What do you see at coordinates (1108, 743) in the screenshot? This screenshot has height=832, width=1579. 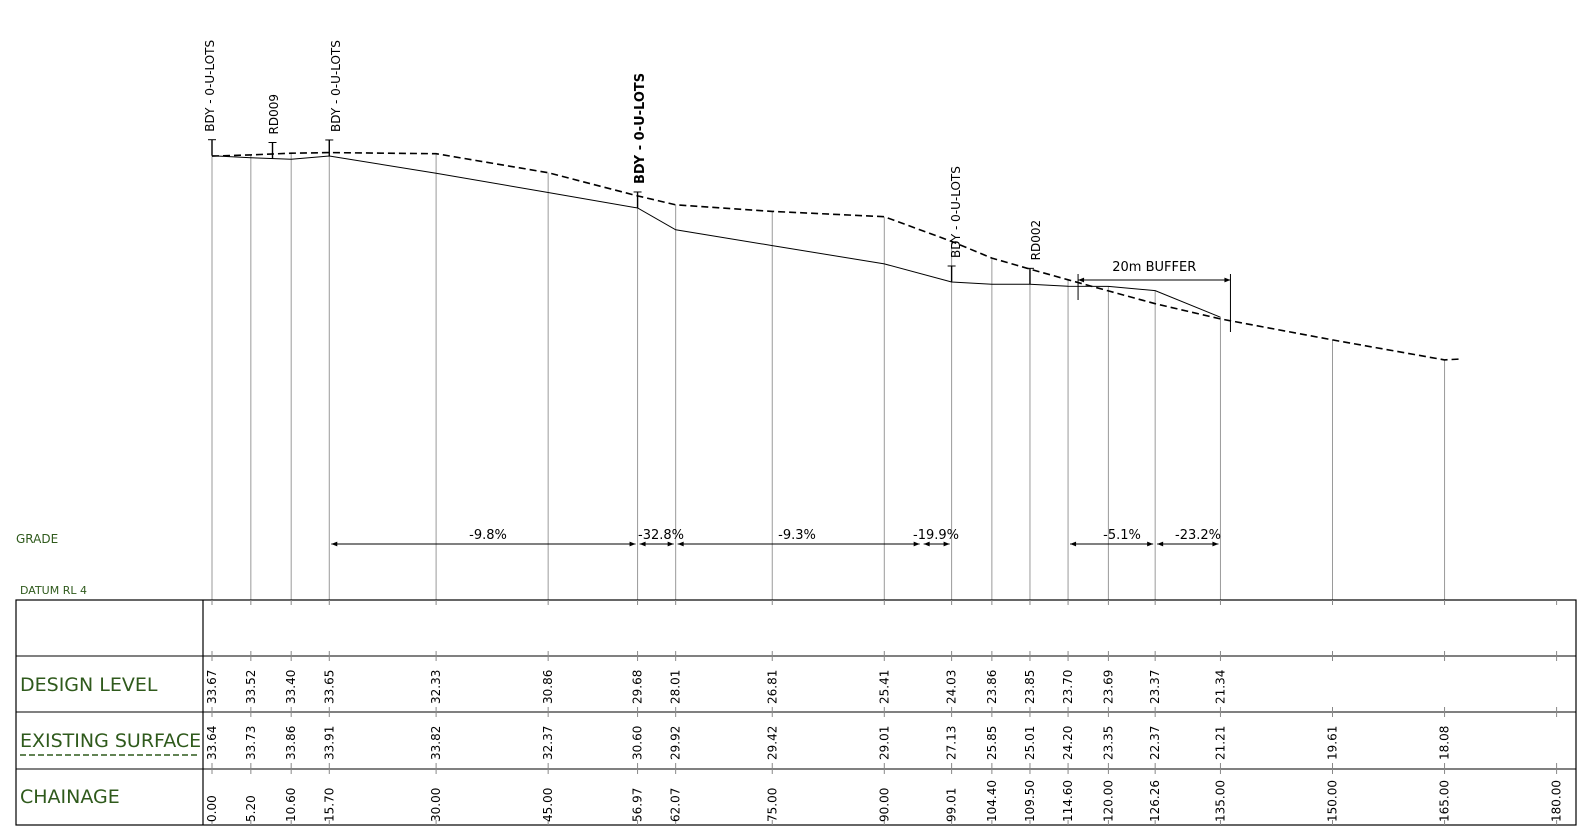 I see `existing-surface-value: 23.35` at bounding box center [1108, 743].